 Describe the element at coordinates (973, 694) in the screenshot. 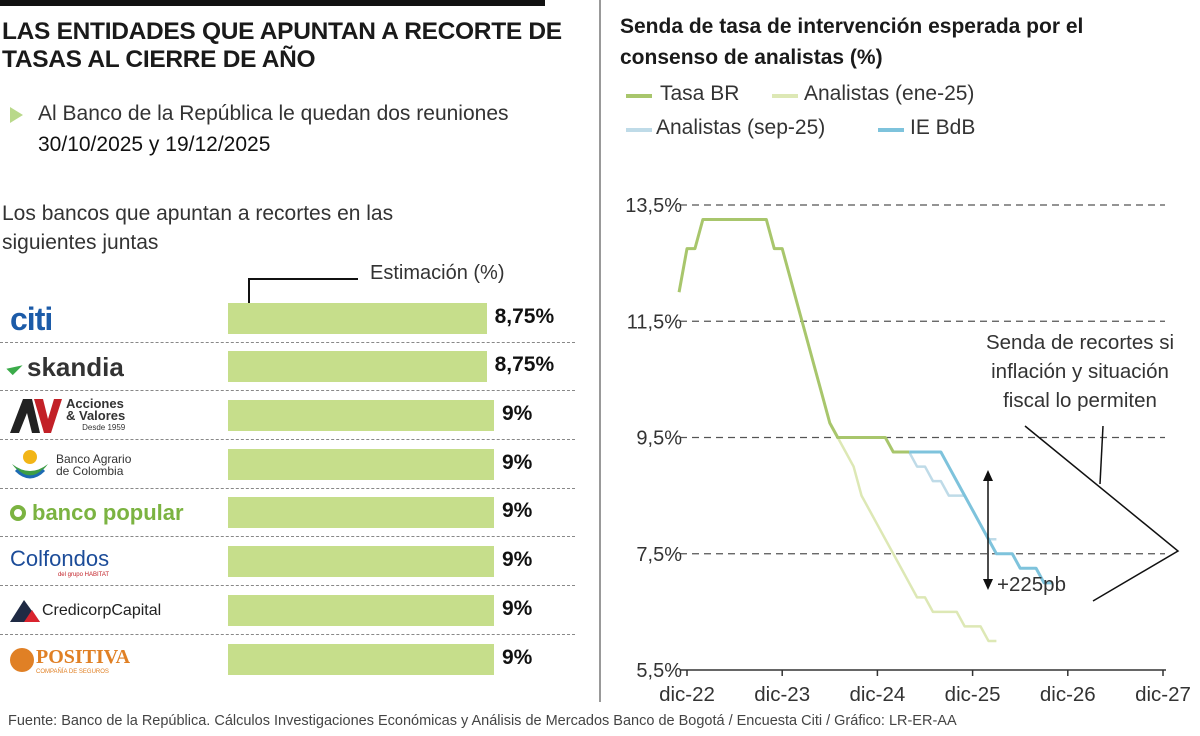

I see `x-tick-label: dic-25` at that location.